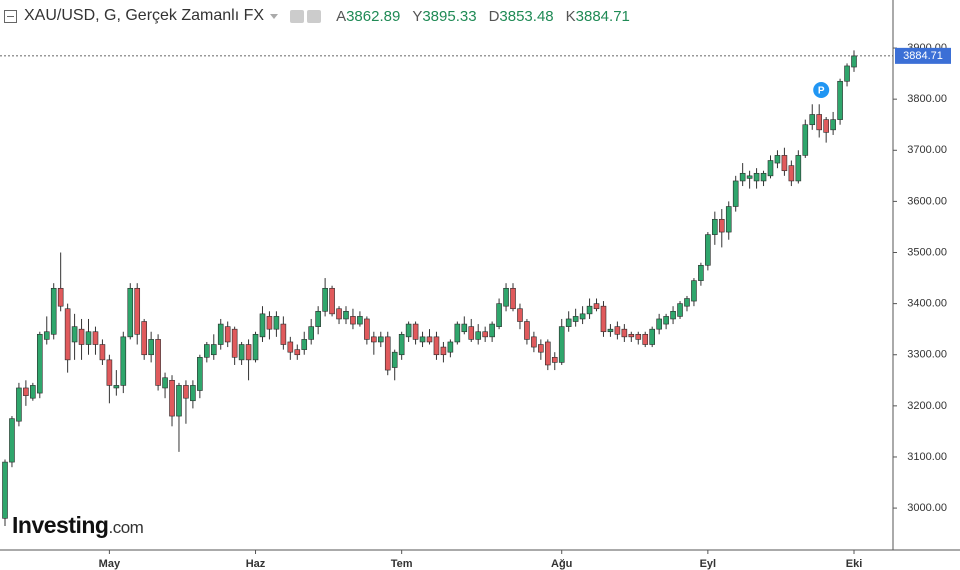  Describe the element at coordinates (274, 16) in the screenshot. I see `dropdown-arrow` at that location.